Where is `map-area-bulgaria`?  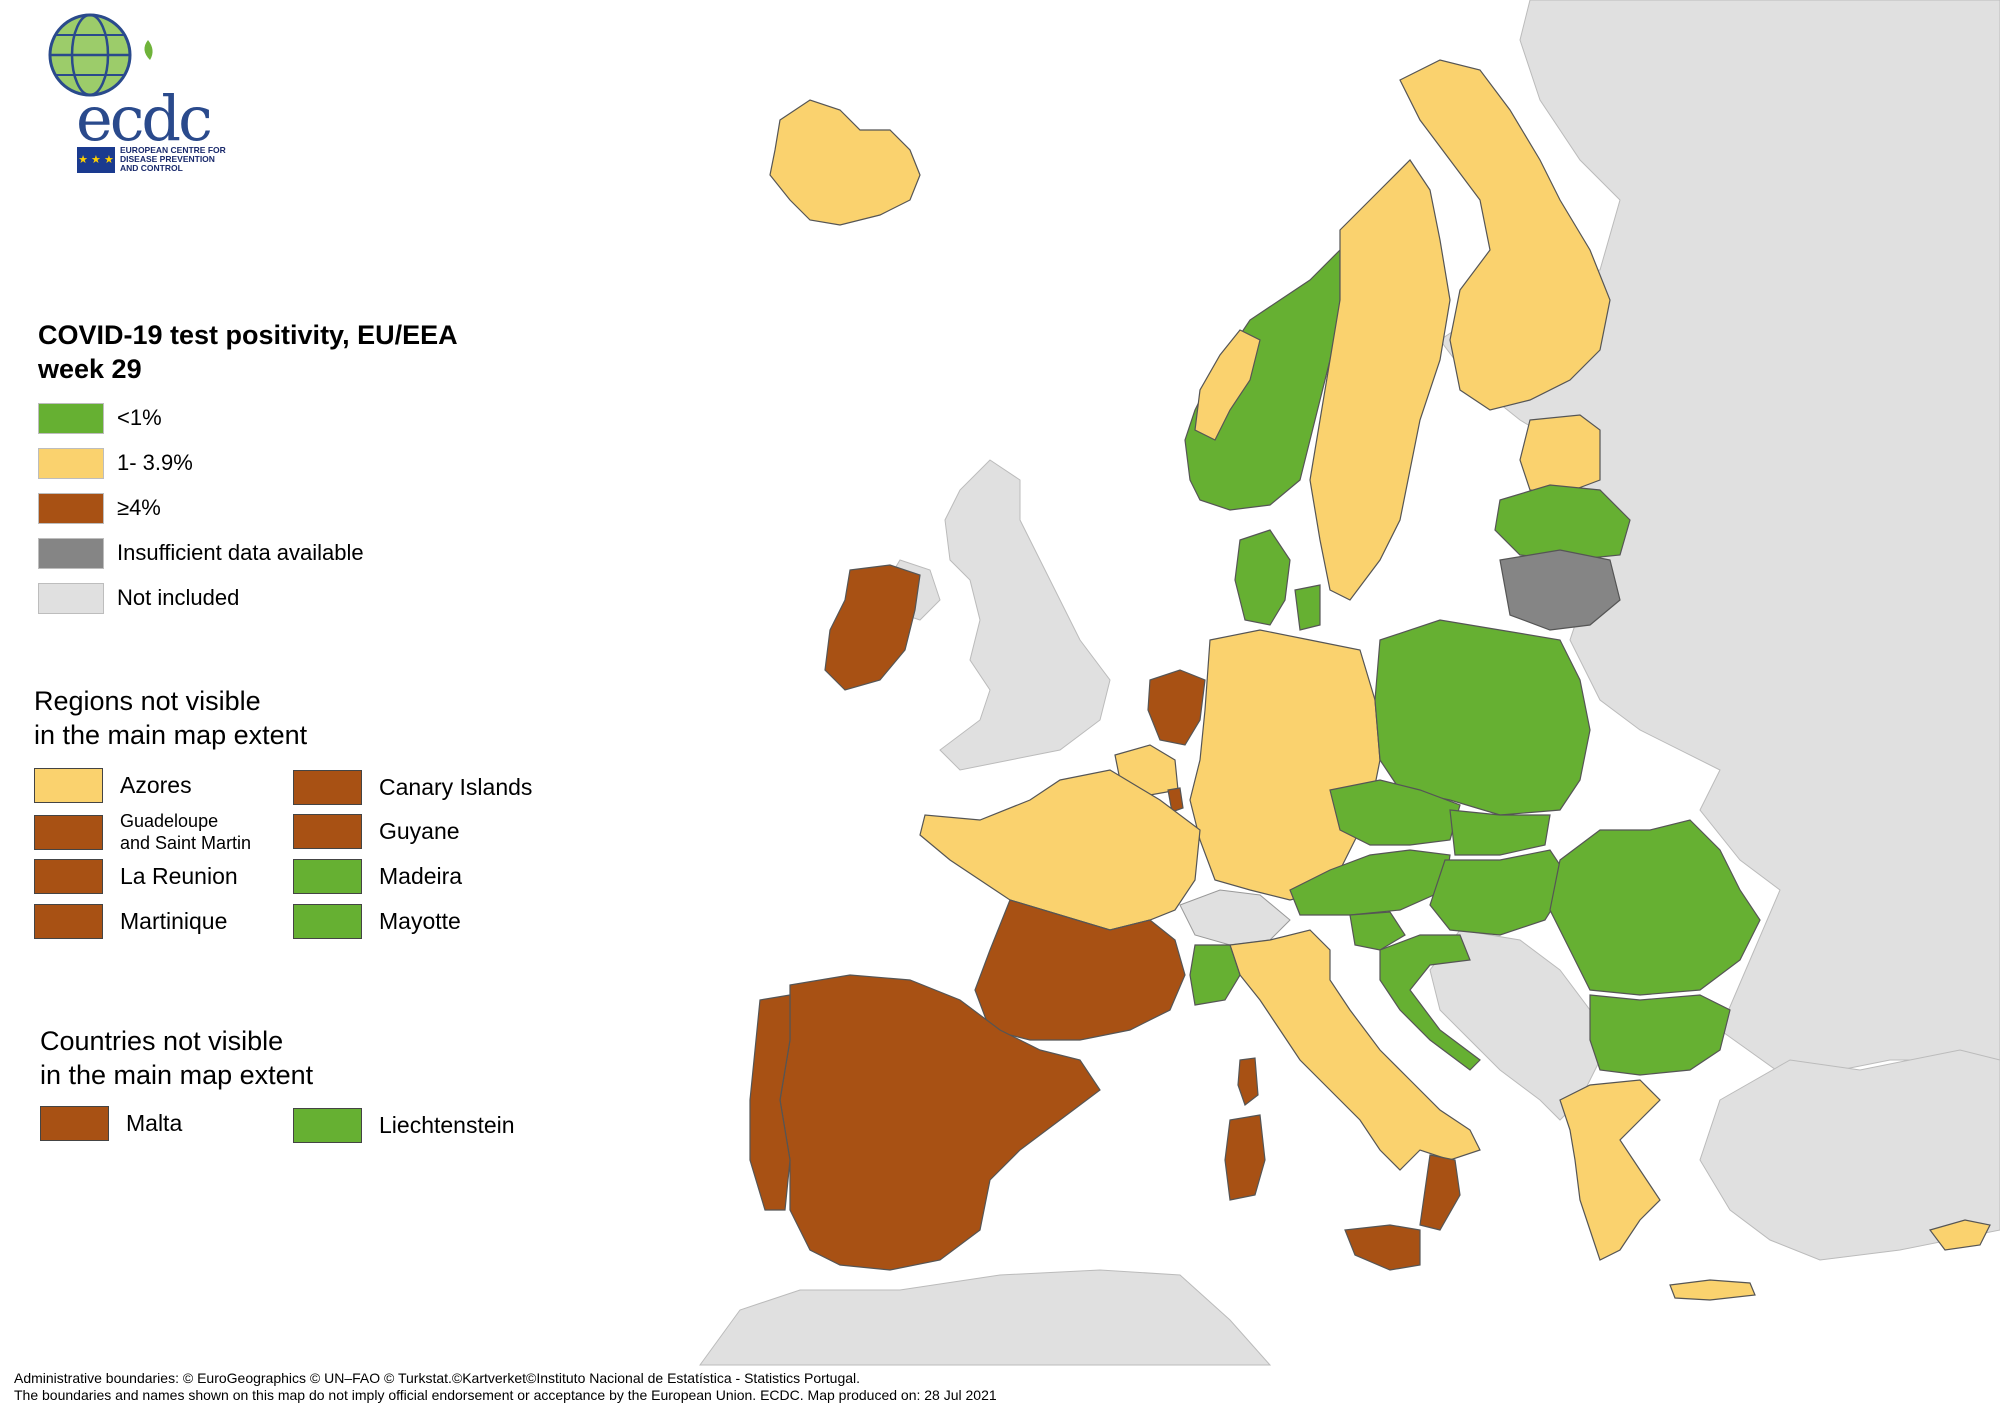
map-area-bulgaria is located at coordinates (1660, 1035).